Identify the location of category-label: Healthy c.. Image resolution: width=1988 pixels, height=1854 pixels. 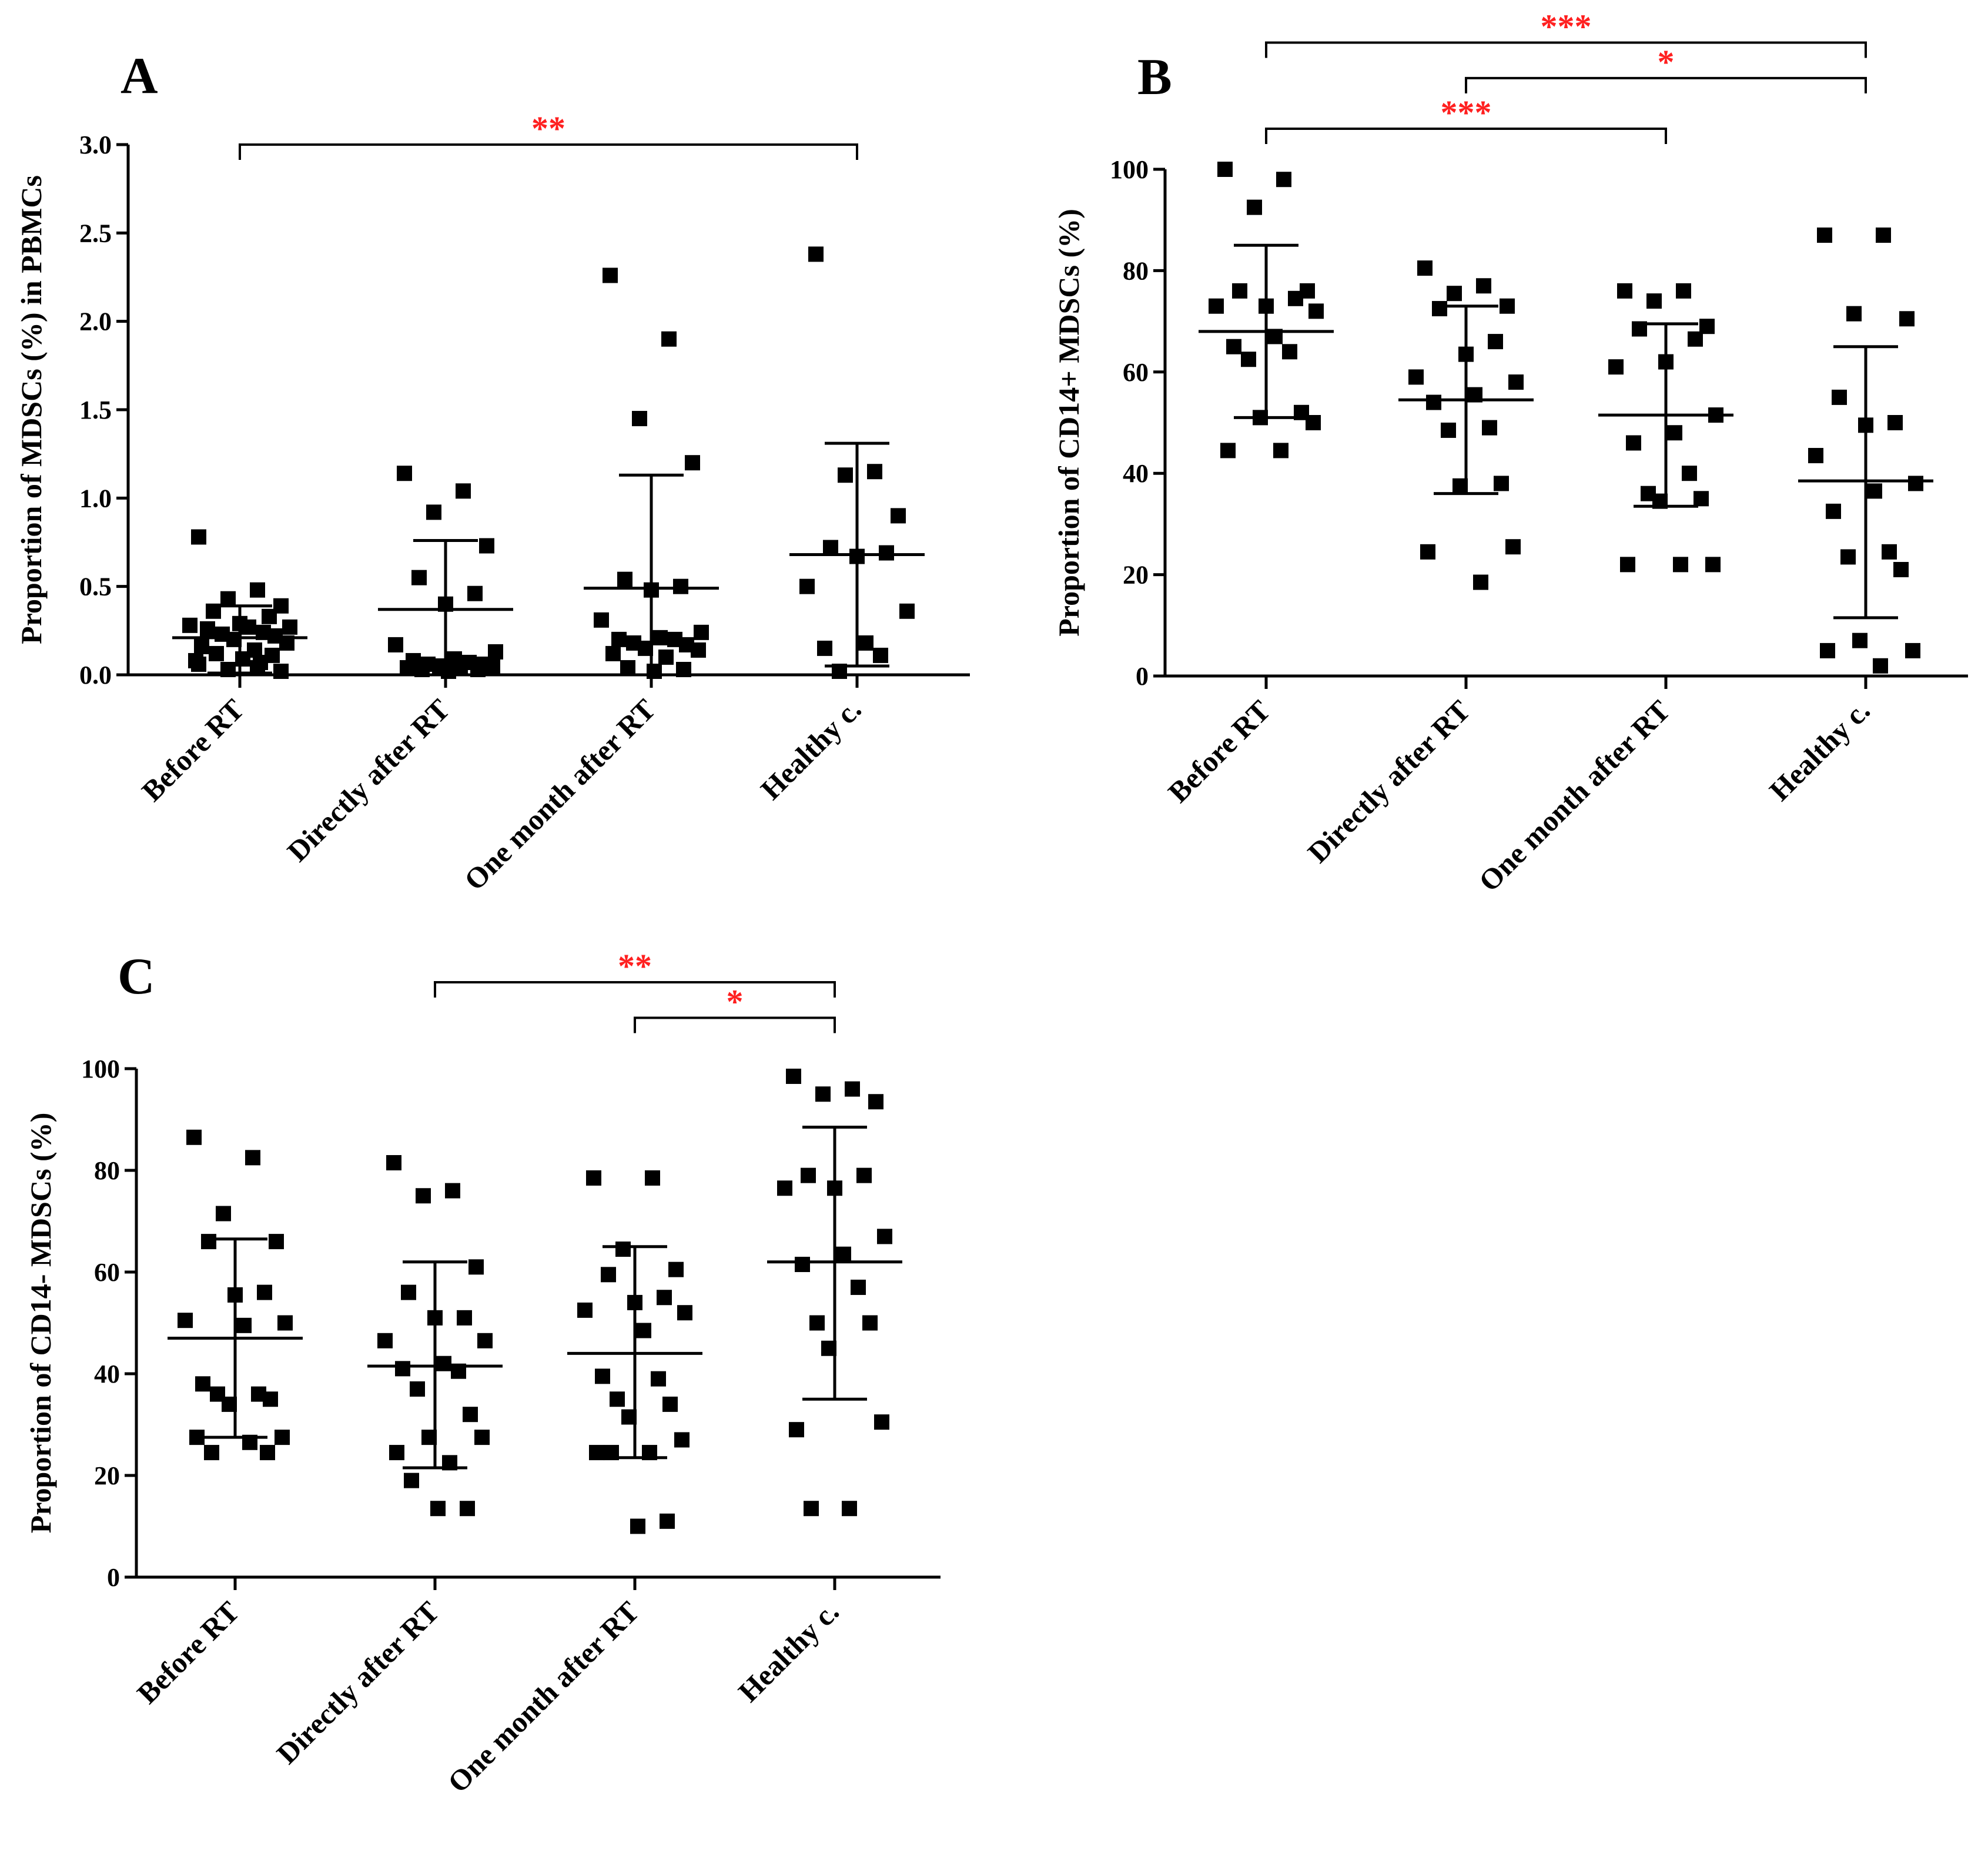
(788, 1651).